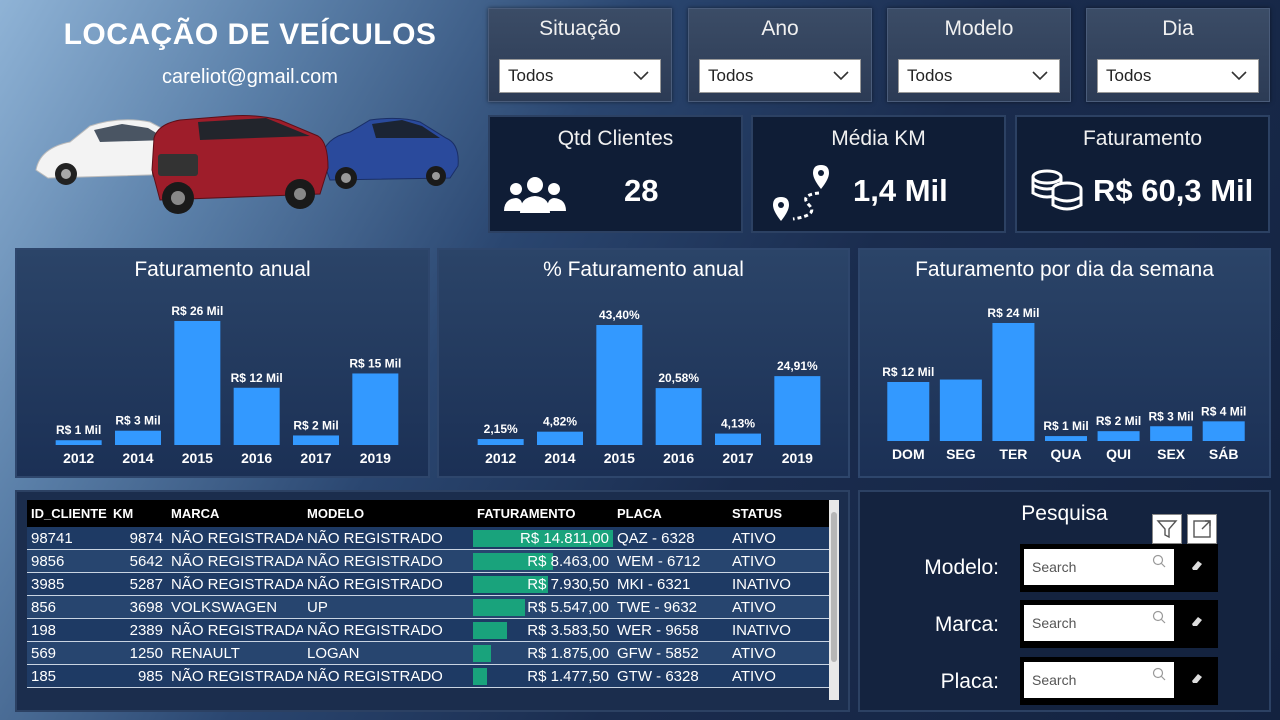  Describe the element at coordinates (1178, 28) in the screenshot. I see `filter-dia-label: Dia` at that location.